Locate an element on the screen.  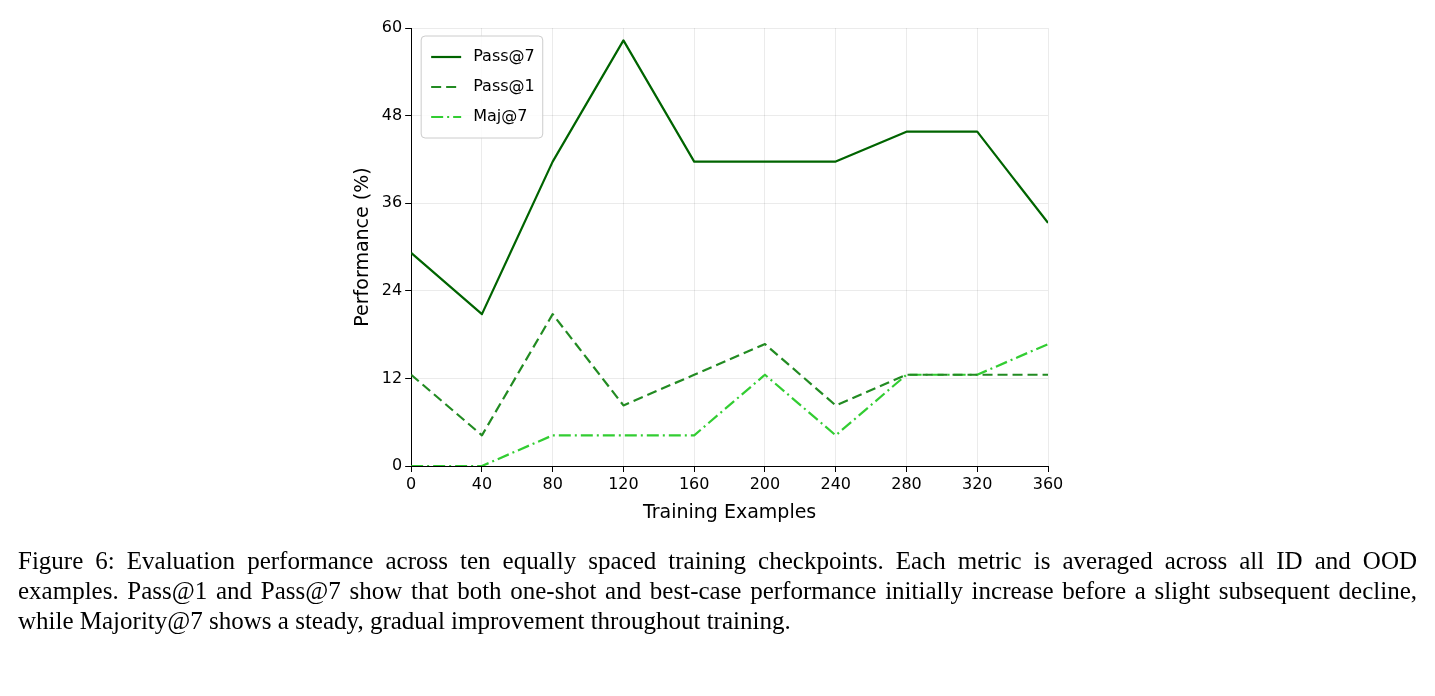
x-tick-label: 200 is located at coordinates (765, 483).